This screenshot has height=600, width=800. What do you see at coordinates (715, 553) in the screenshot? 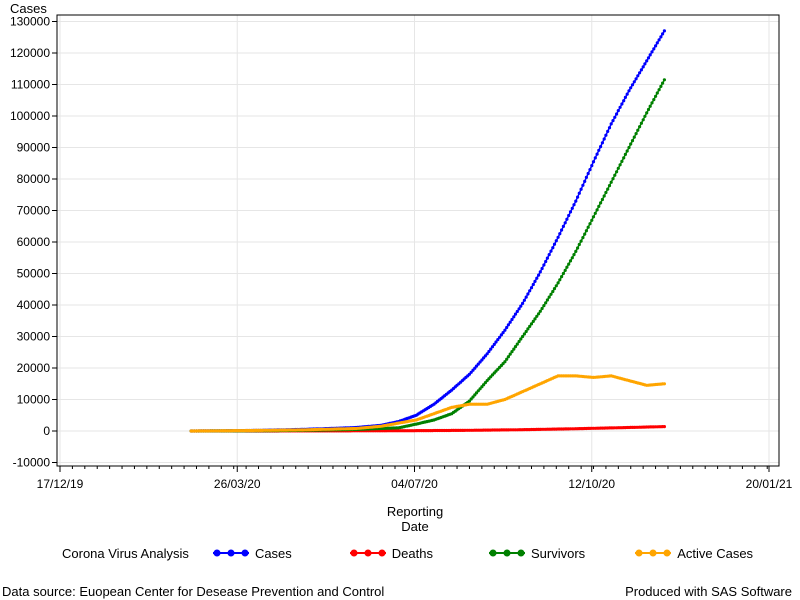
I see `legend-label-active-cases: Active Cases` at bounding box center [715, 553].